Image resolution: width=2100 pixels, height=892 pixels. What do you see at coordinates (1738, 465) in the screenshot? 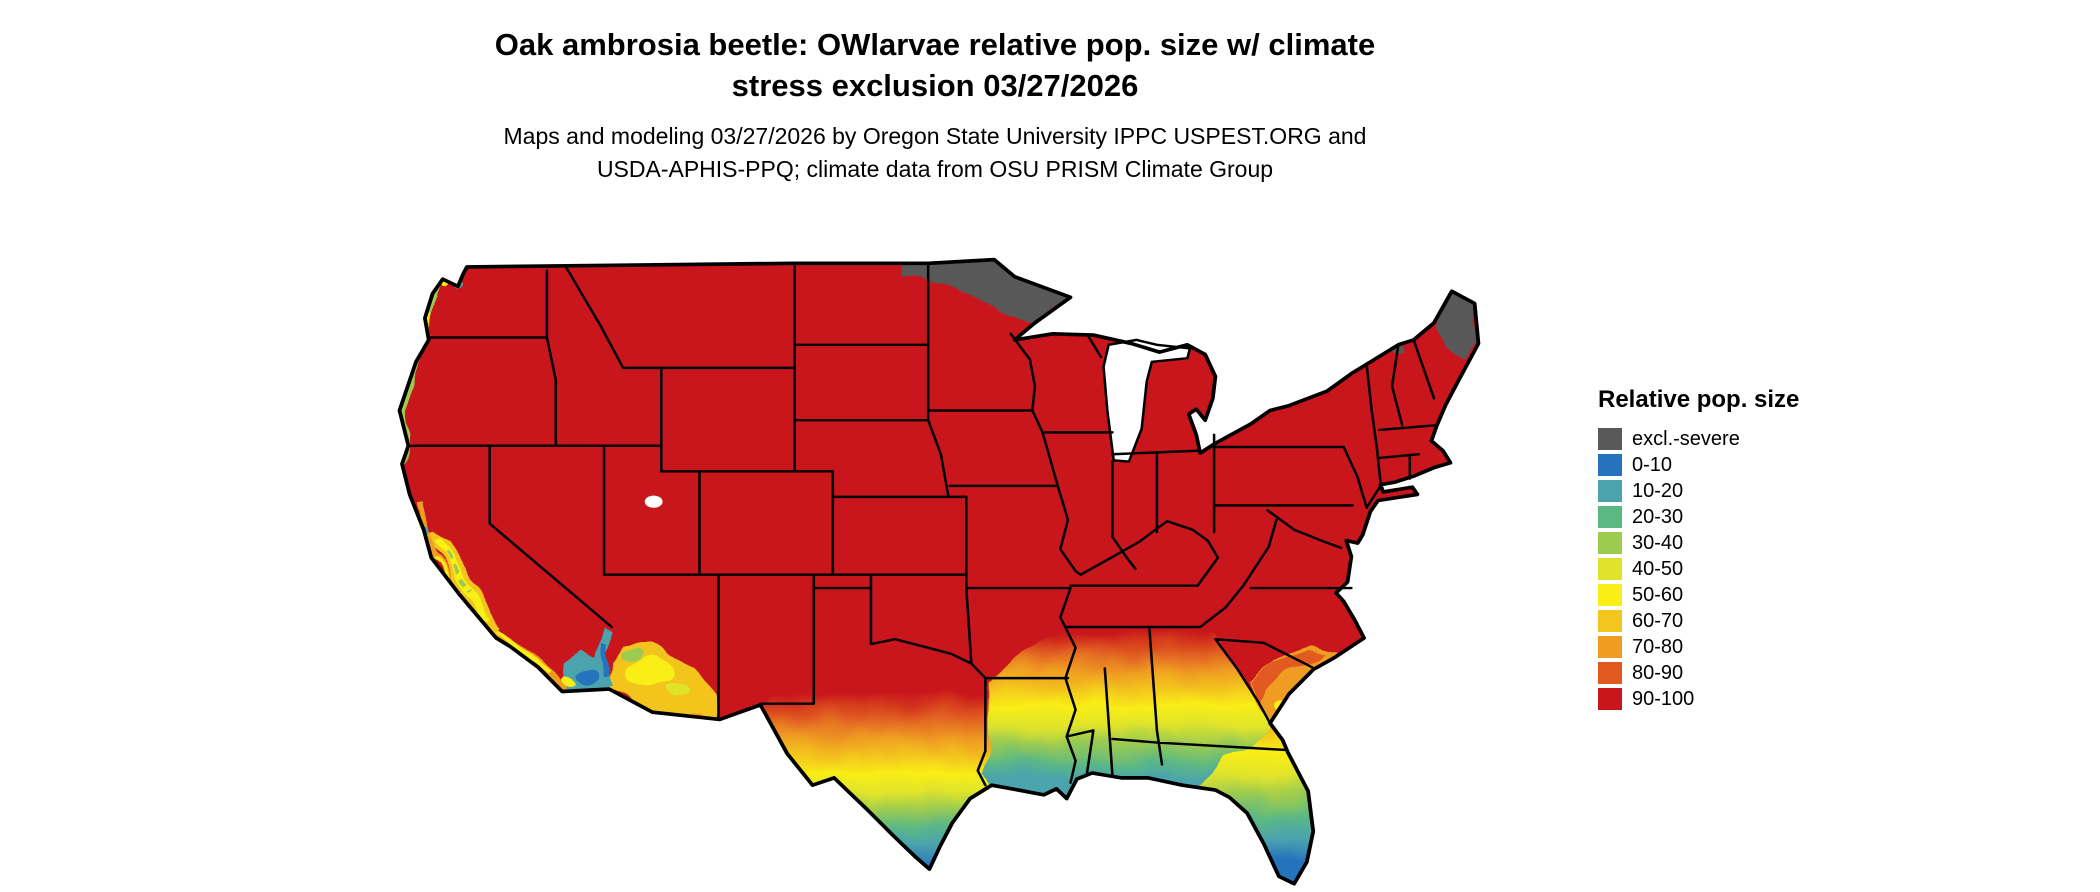
I see `legend-item: 0-10` at bounding box center [1738, 465].